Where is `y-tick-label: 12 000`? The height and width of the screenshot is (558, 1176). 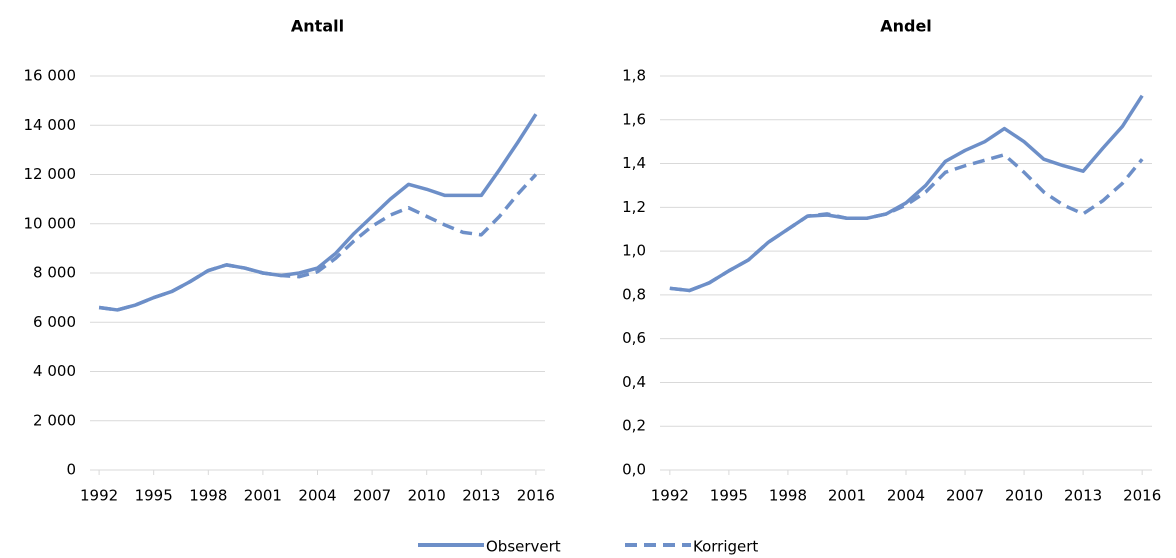 y-tick-label: 12 000 is located at coordinates (50, 174).